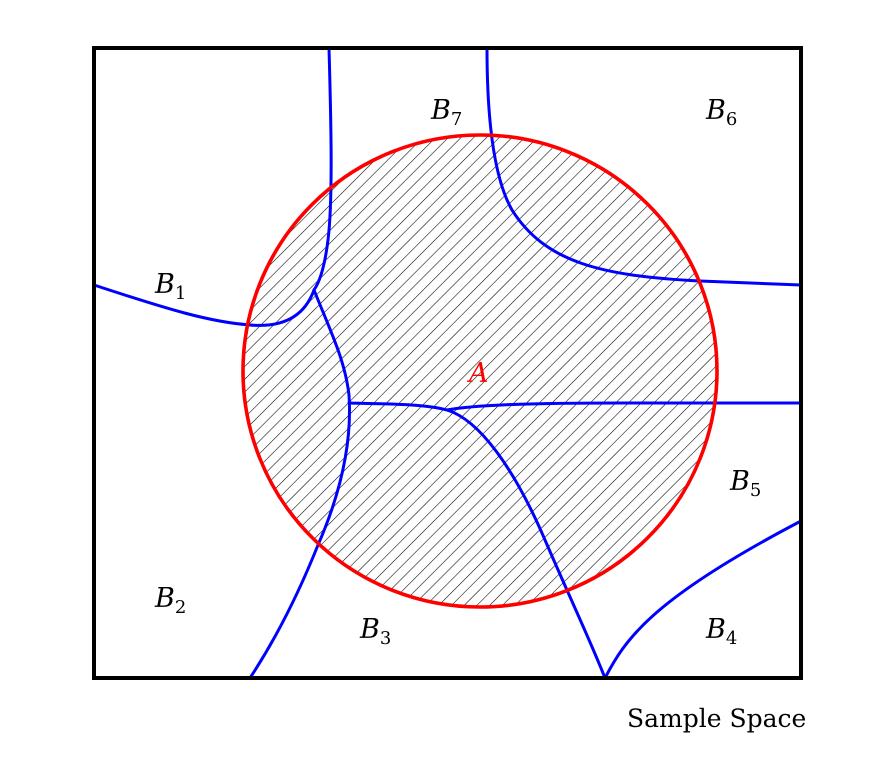 The height and width of the screenshot is (780, 887). What do you see at coordinates (322, 169) in the screenshot?
I see `boundary-b1-b7` at bounding box center [322, 169].